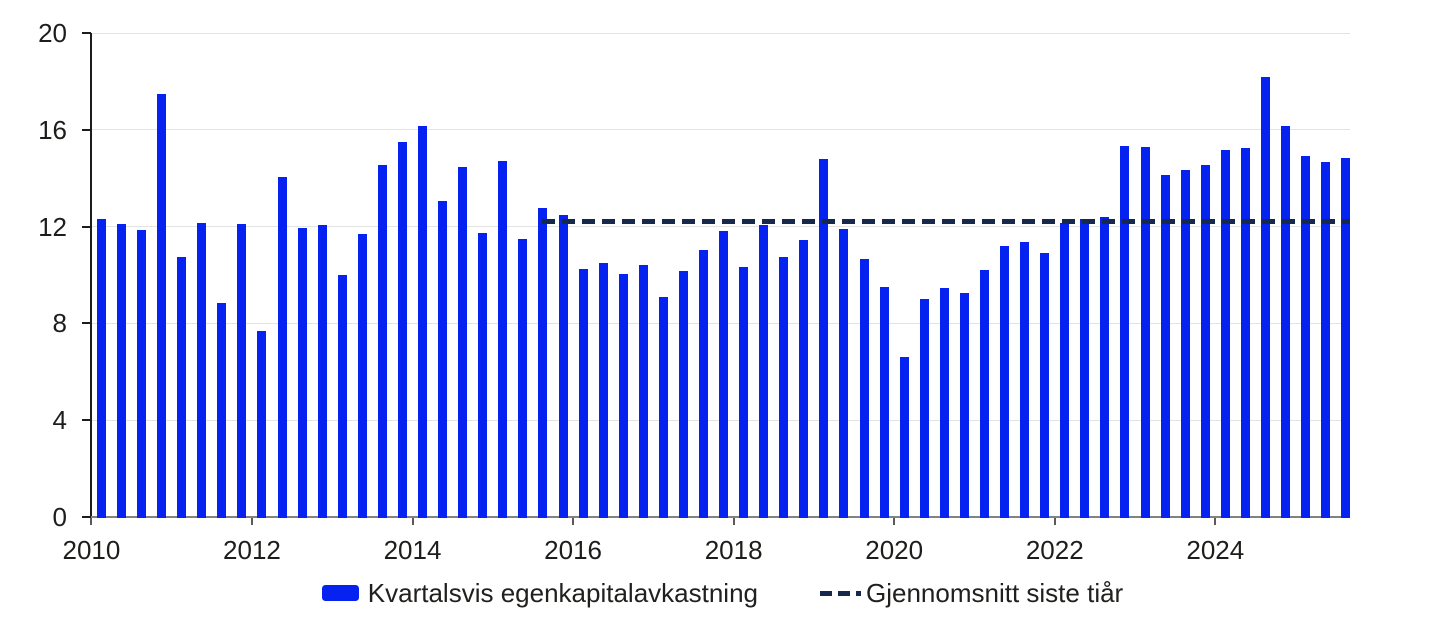 The image size is (1445, 617). What do you see at coordinates (282, 347) in the screenshot?
I see `bar-2012Q2` at bounding box center [282, 347].